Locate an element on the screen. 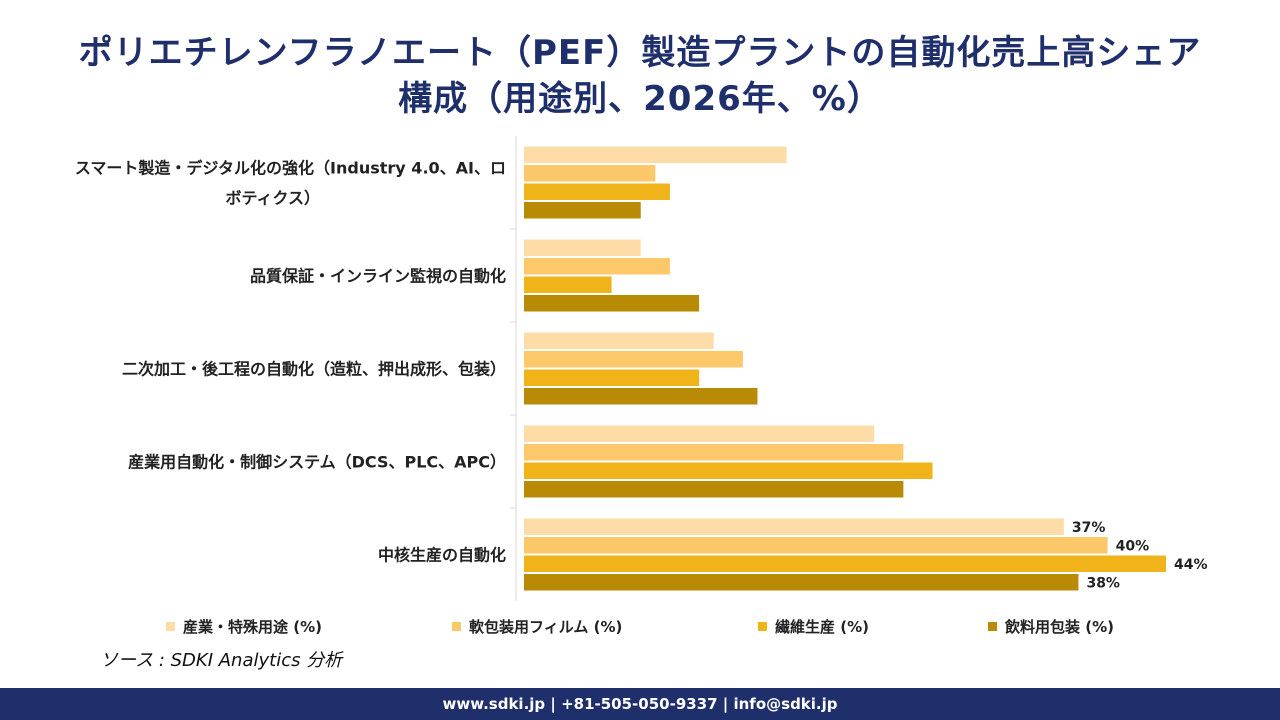 The image size is (1280, 720). category-label-line: 品質保証・インライン監視の自動化 is located at coordinates (378, 276).